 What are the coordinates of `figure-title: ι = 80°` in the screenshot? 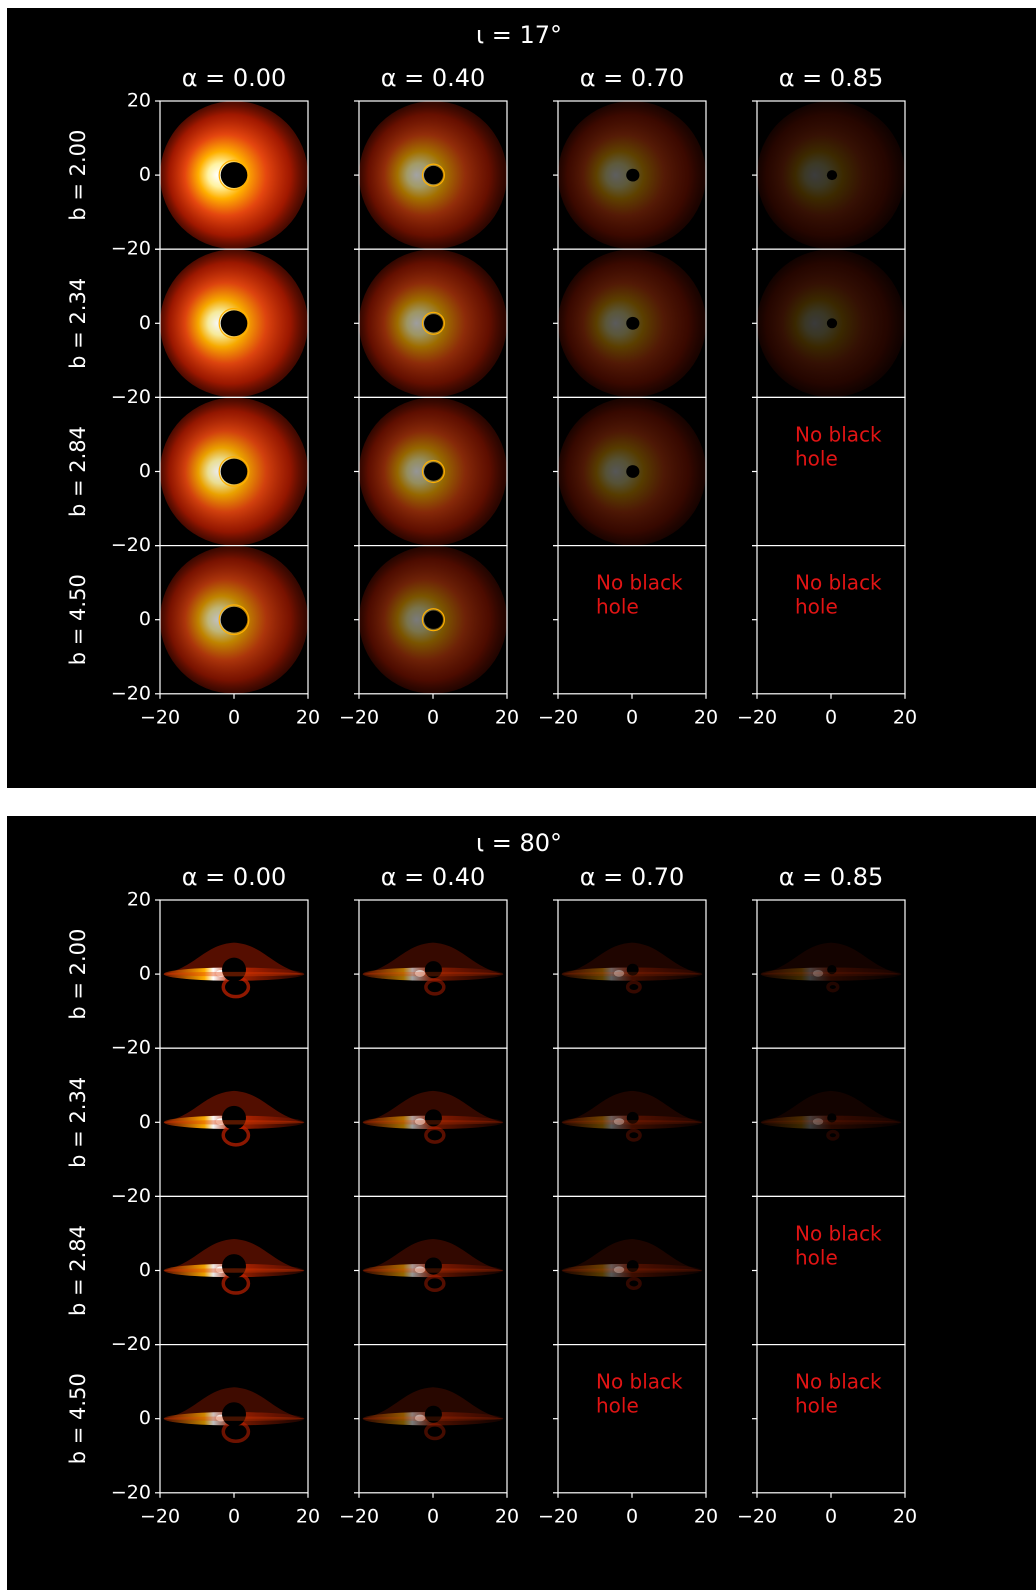 It's located at (519, 843).